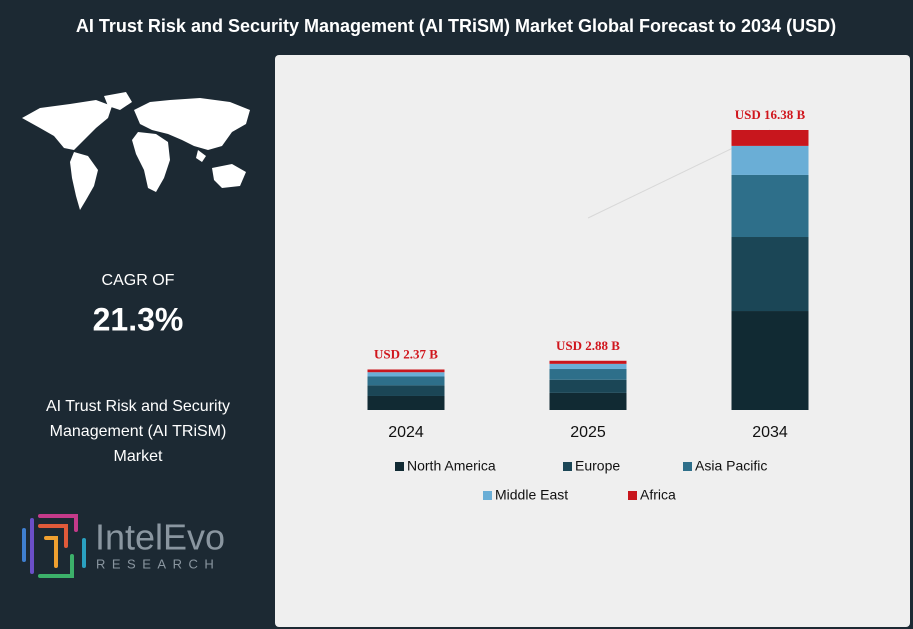 This screenshot has height=629, width=913. I want to click on cagr-label: CAGR OF, so click(138, 280).